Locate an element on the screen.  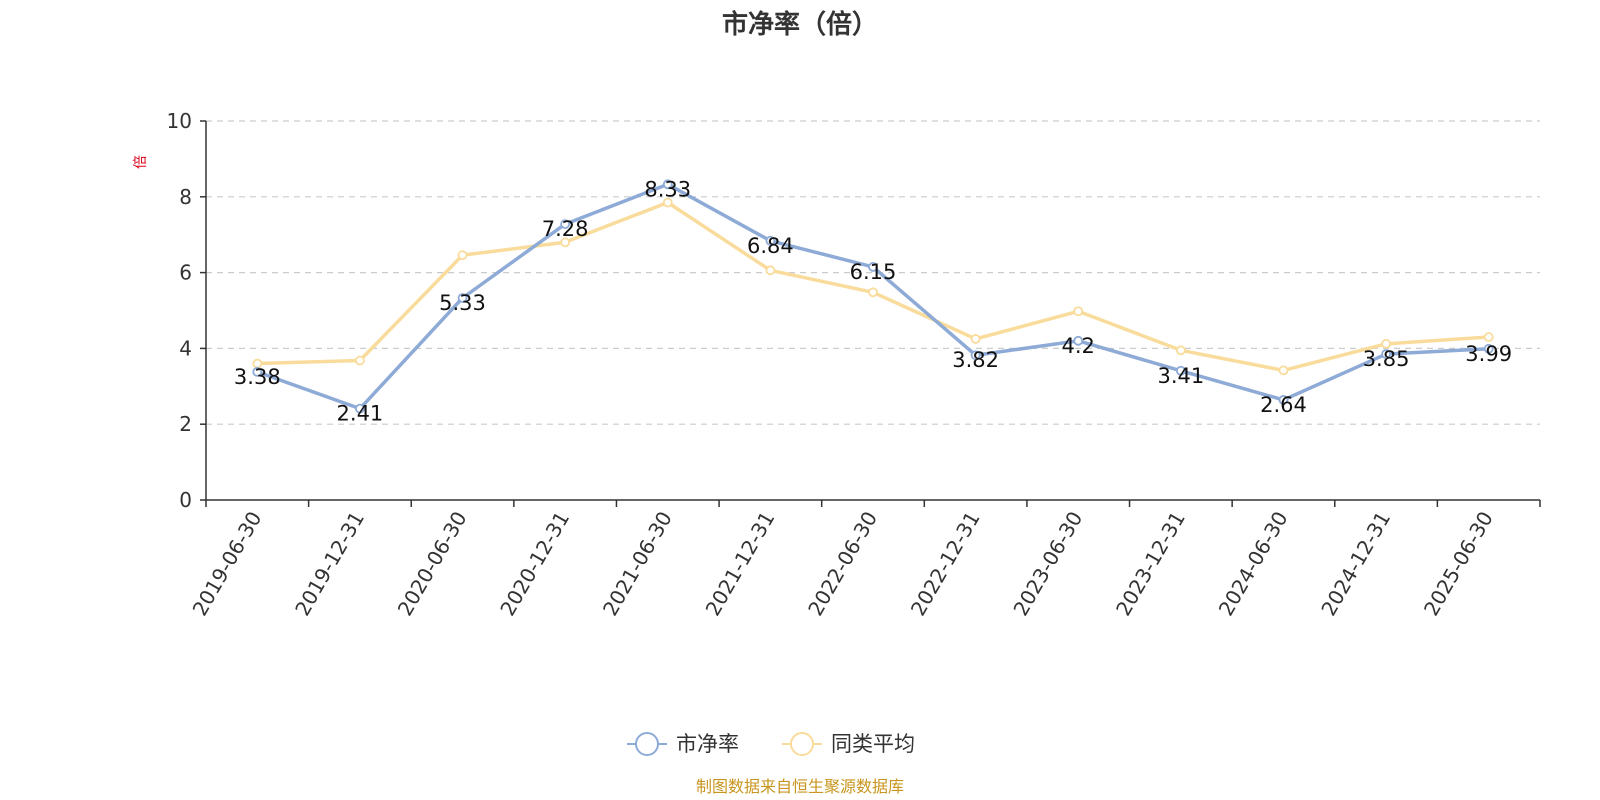
data-label: 3.82 is located at coordinates (975, 360).